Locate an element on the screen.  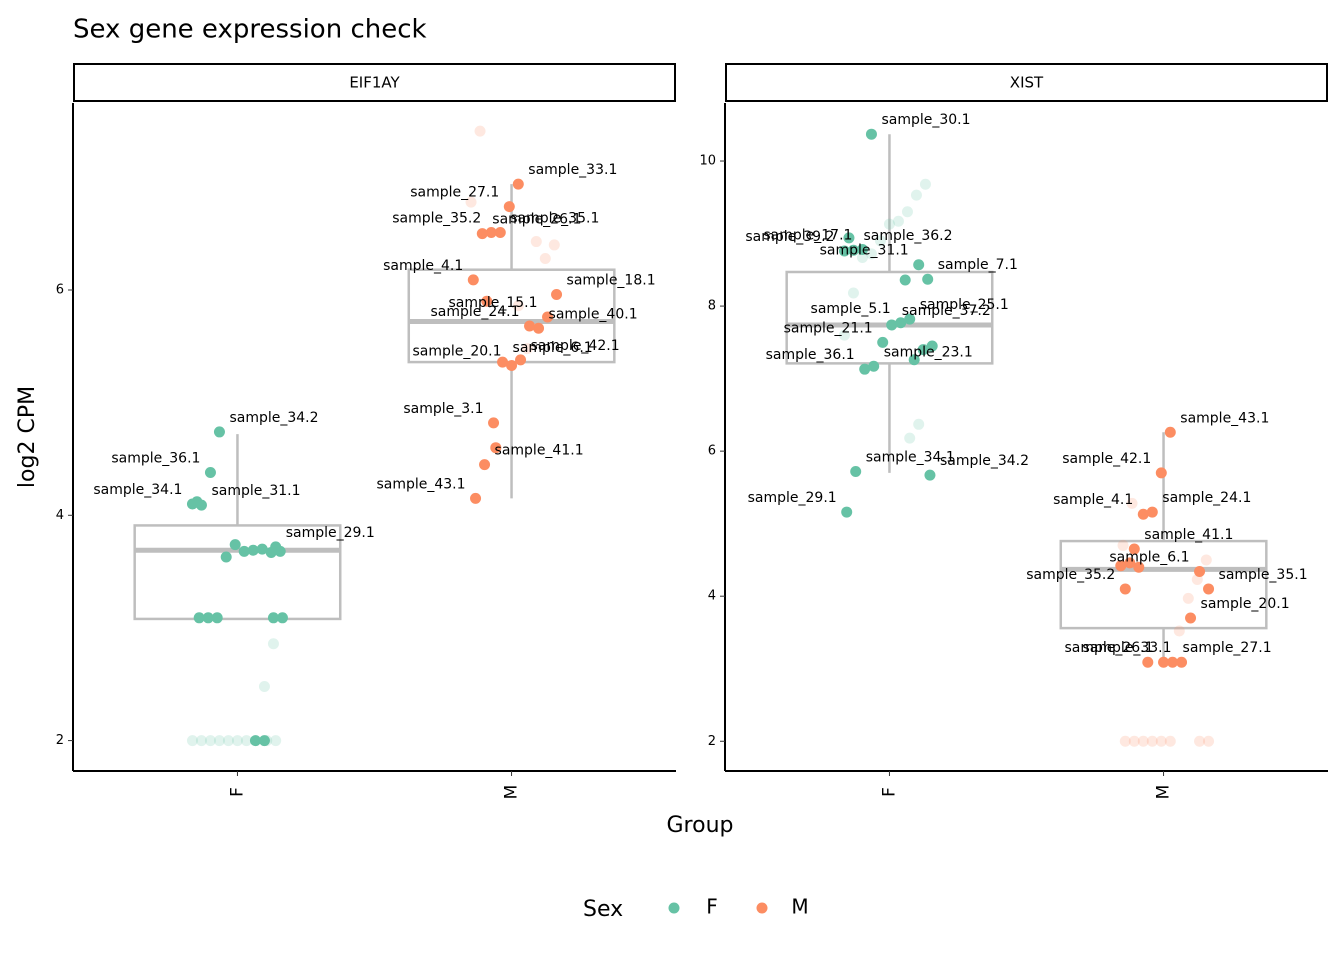
y-tick-label: 4 is located at coordinates (712, 596).